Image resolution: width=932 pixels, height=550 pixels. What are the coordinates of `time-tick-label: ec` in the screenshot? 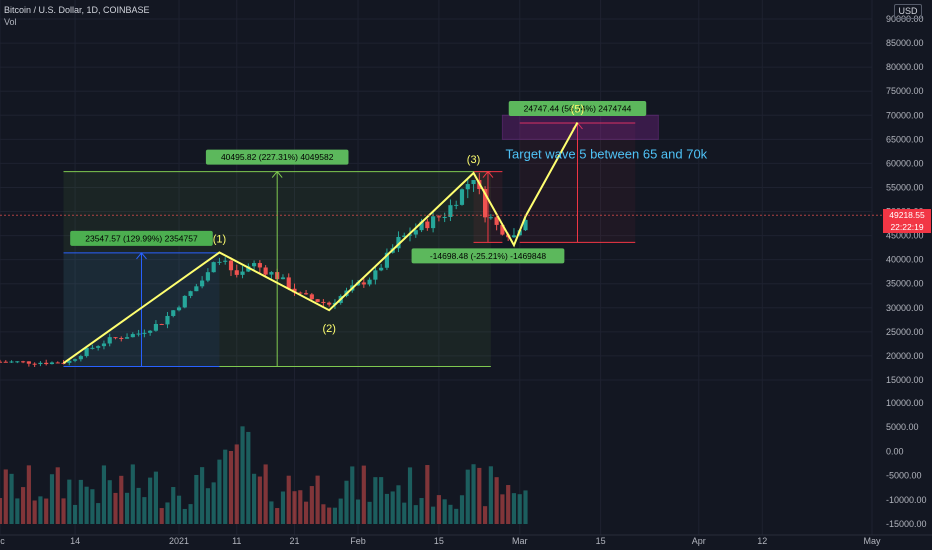 It's located at (2, 541).